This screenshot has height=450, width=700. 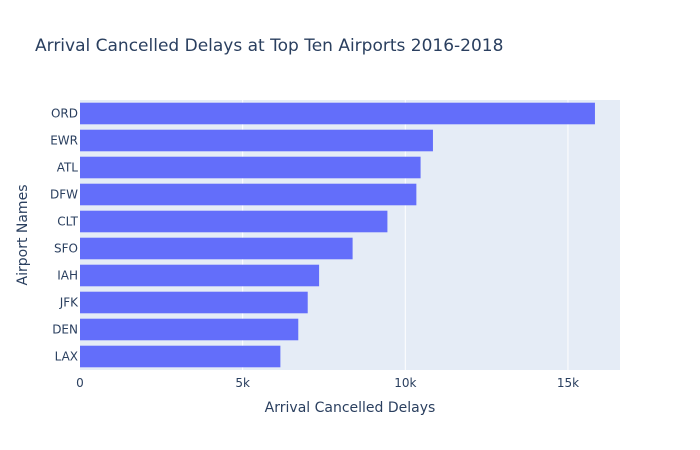 What do you see at coordinates (66, 357) in the screenshot?
I see `y-tick-label: LAX` at bounding box center [66, 357].